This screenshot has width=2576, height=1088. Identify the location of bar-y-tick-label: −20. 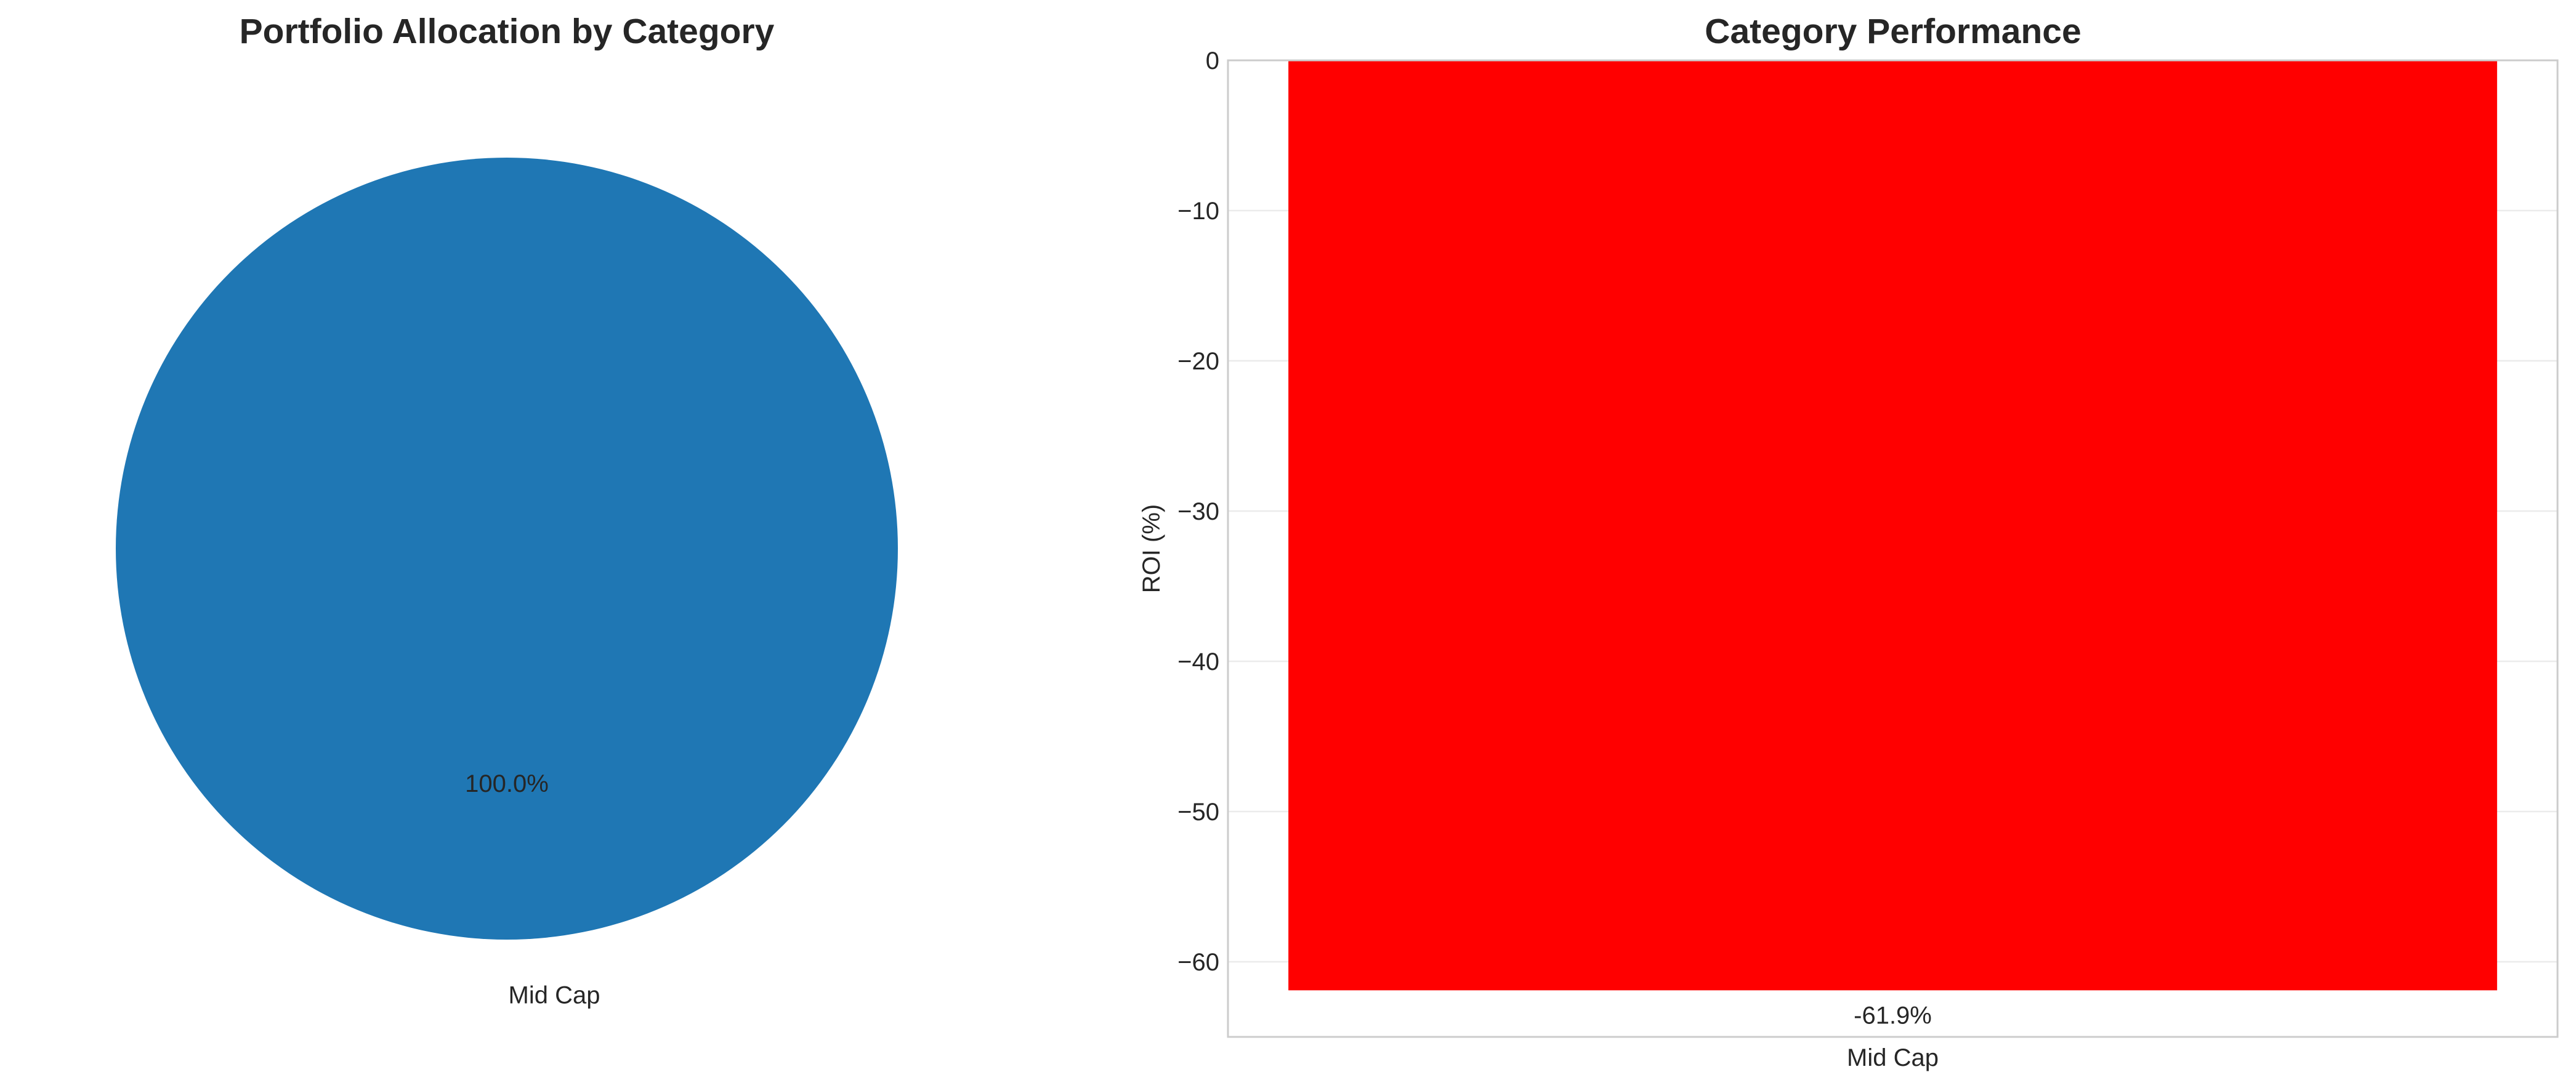
(1198, 361).